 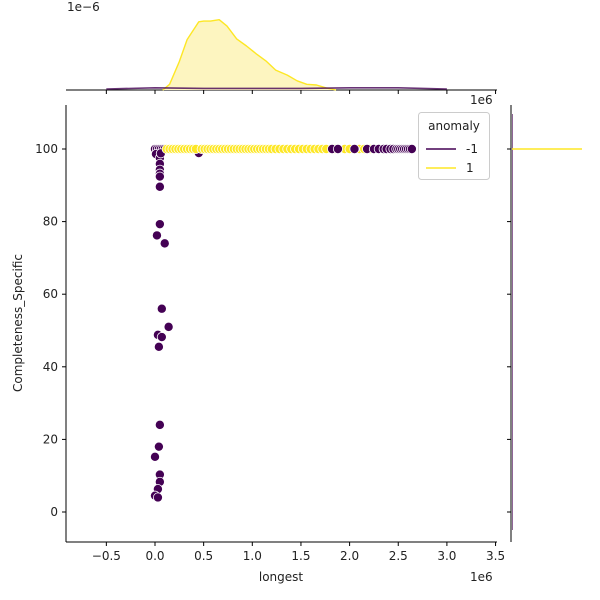 What do you see at coordinates (472, 149) in the screenshot?
I see `legend-entry-label: -1` at bounding box center [472, 149].